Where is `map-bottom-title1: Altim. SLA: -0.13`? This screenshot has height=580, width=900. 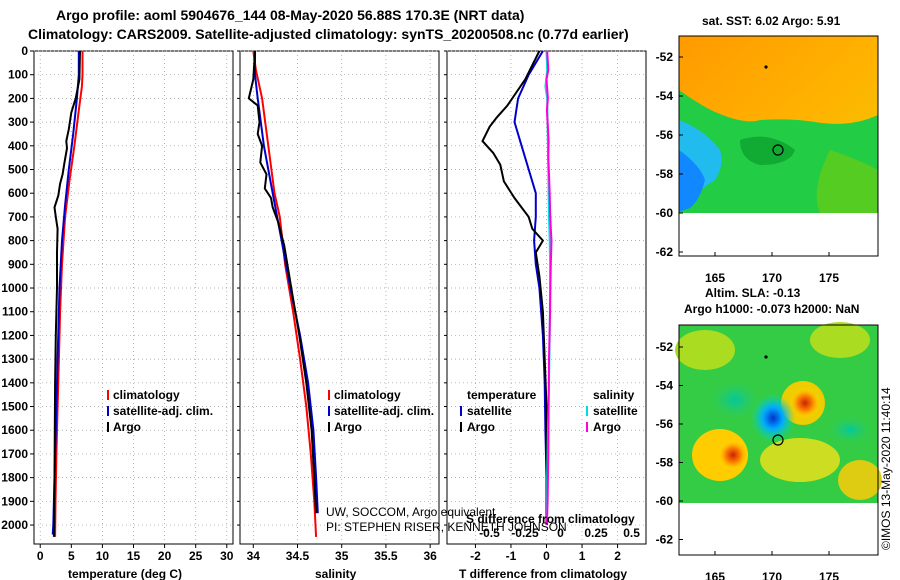 map-bottom-title1: Altim. SLA: -0.13 is located at coordinates (753, 293).